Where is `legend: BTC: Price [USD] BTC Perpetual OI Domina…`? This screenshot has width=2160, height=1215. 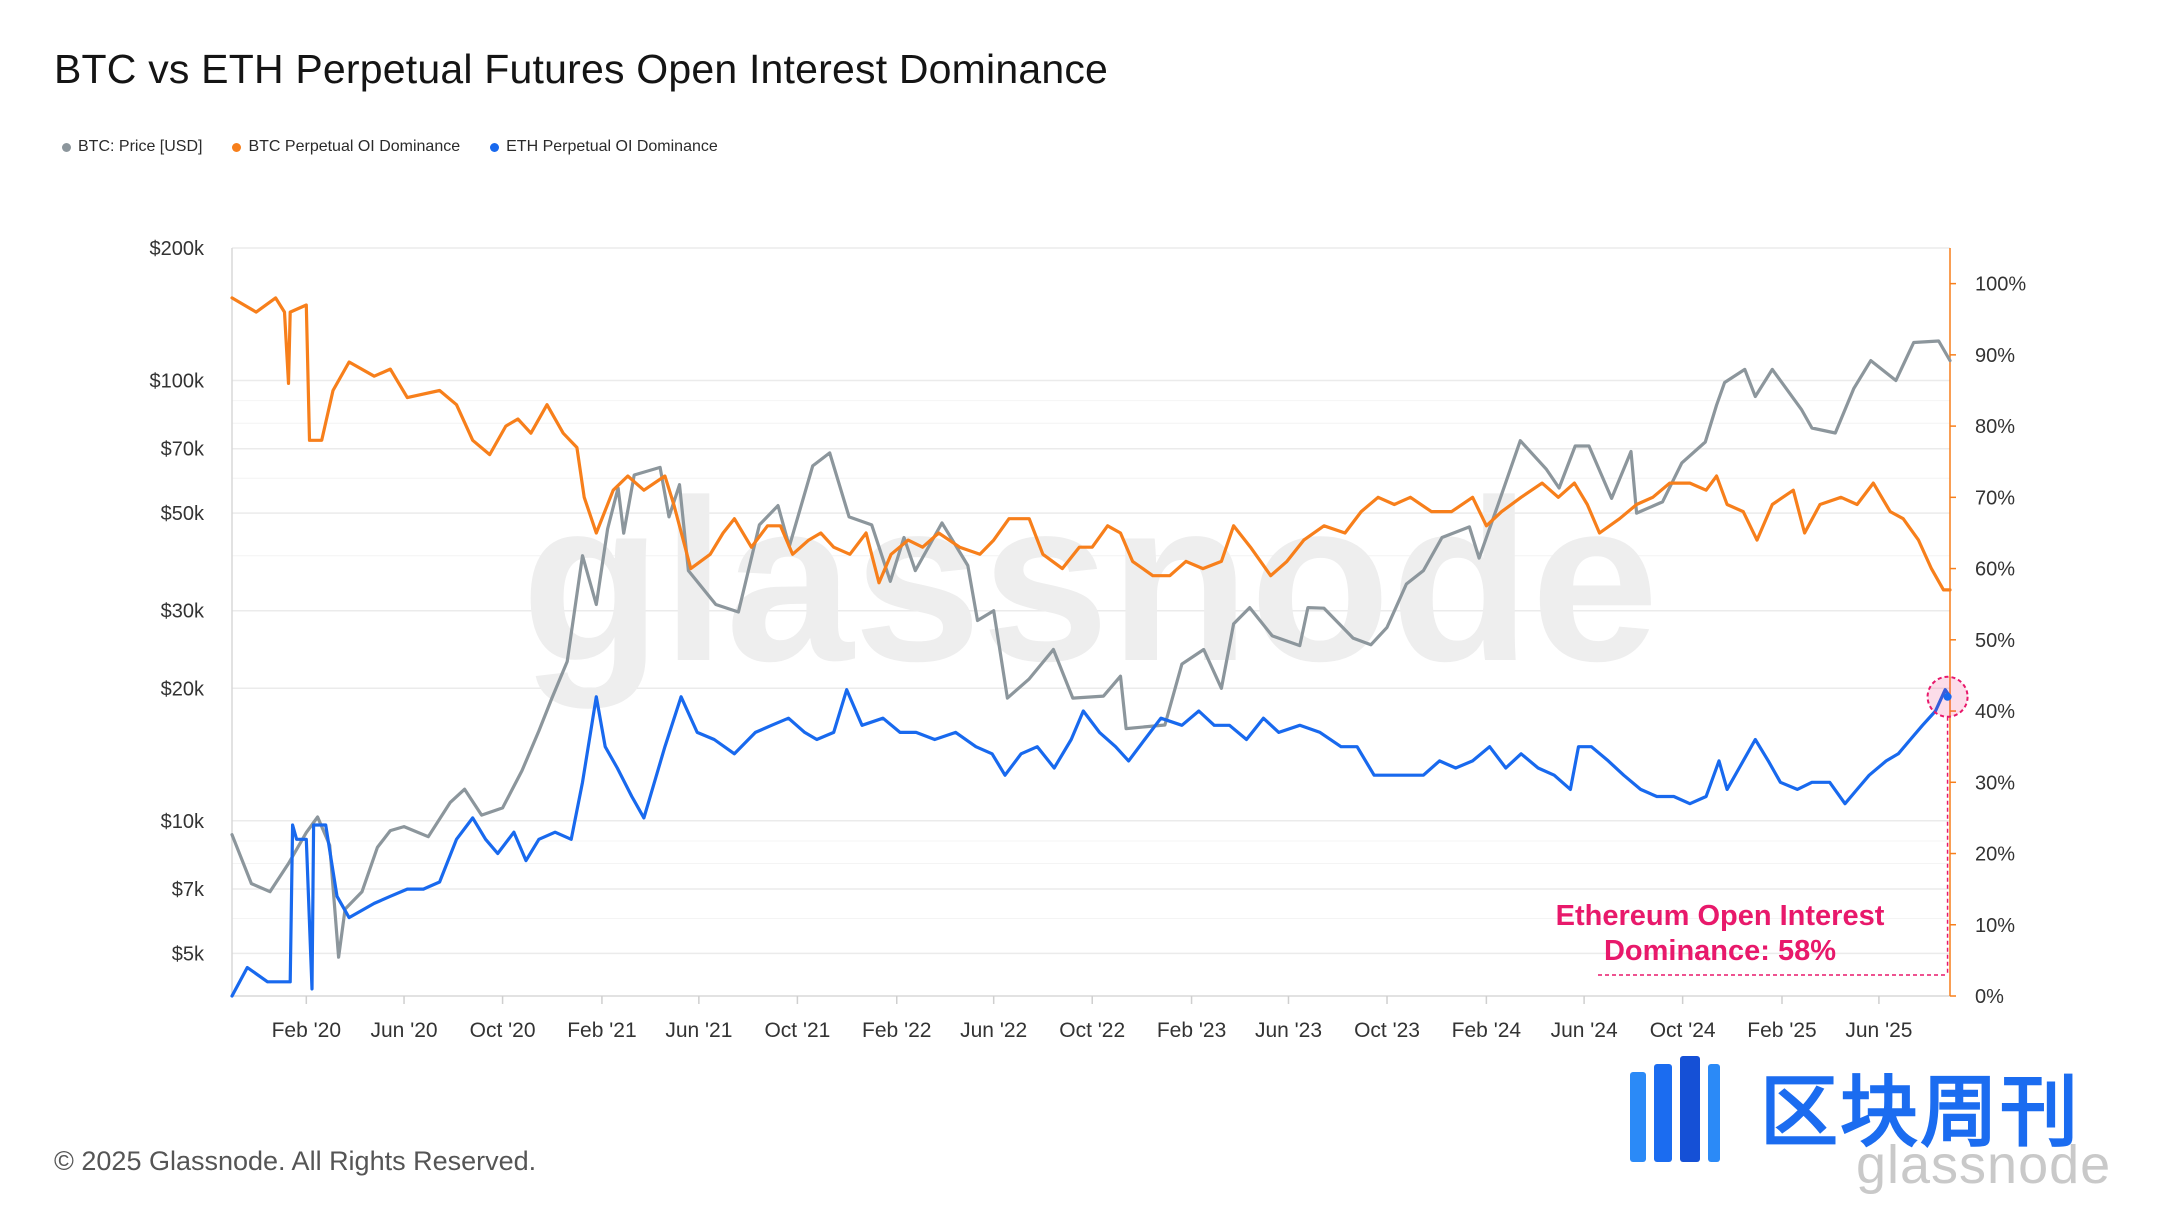 legend: BTC: Price [USD] BTC Perpetual OI Domina… is located at coordinates (390, 147).